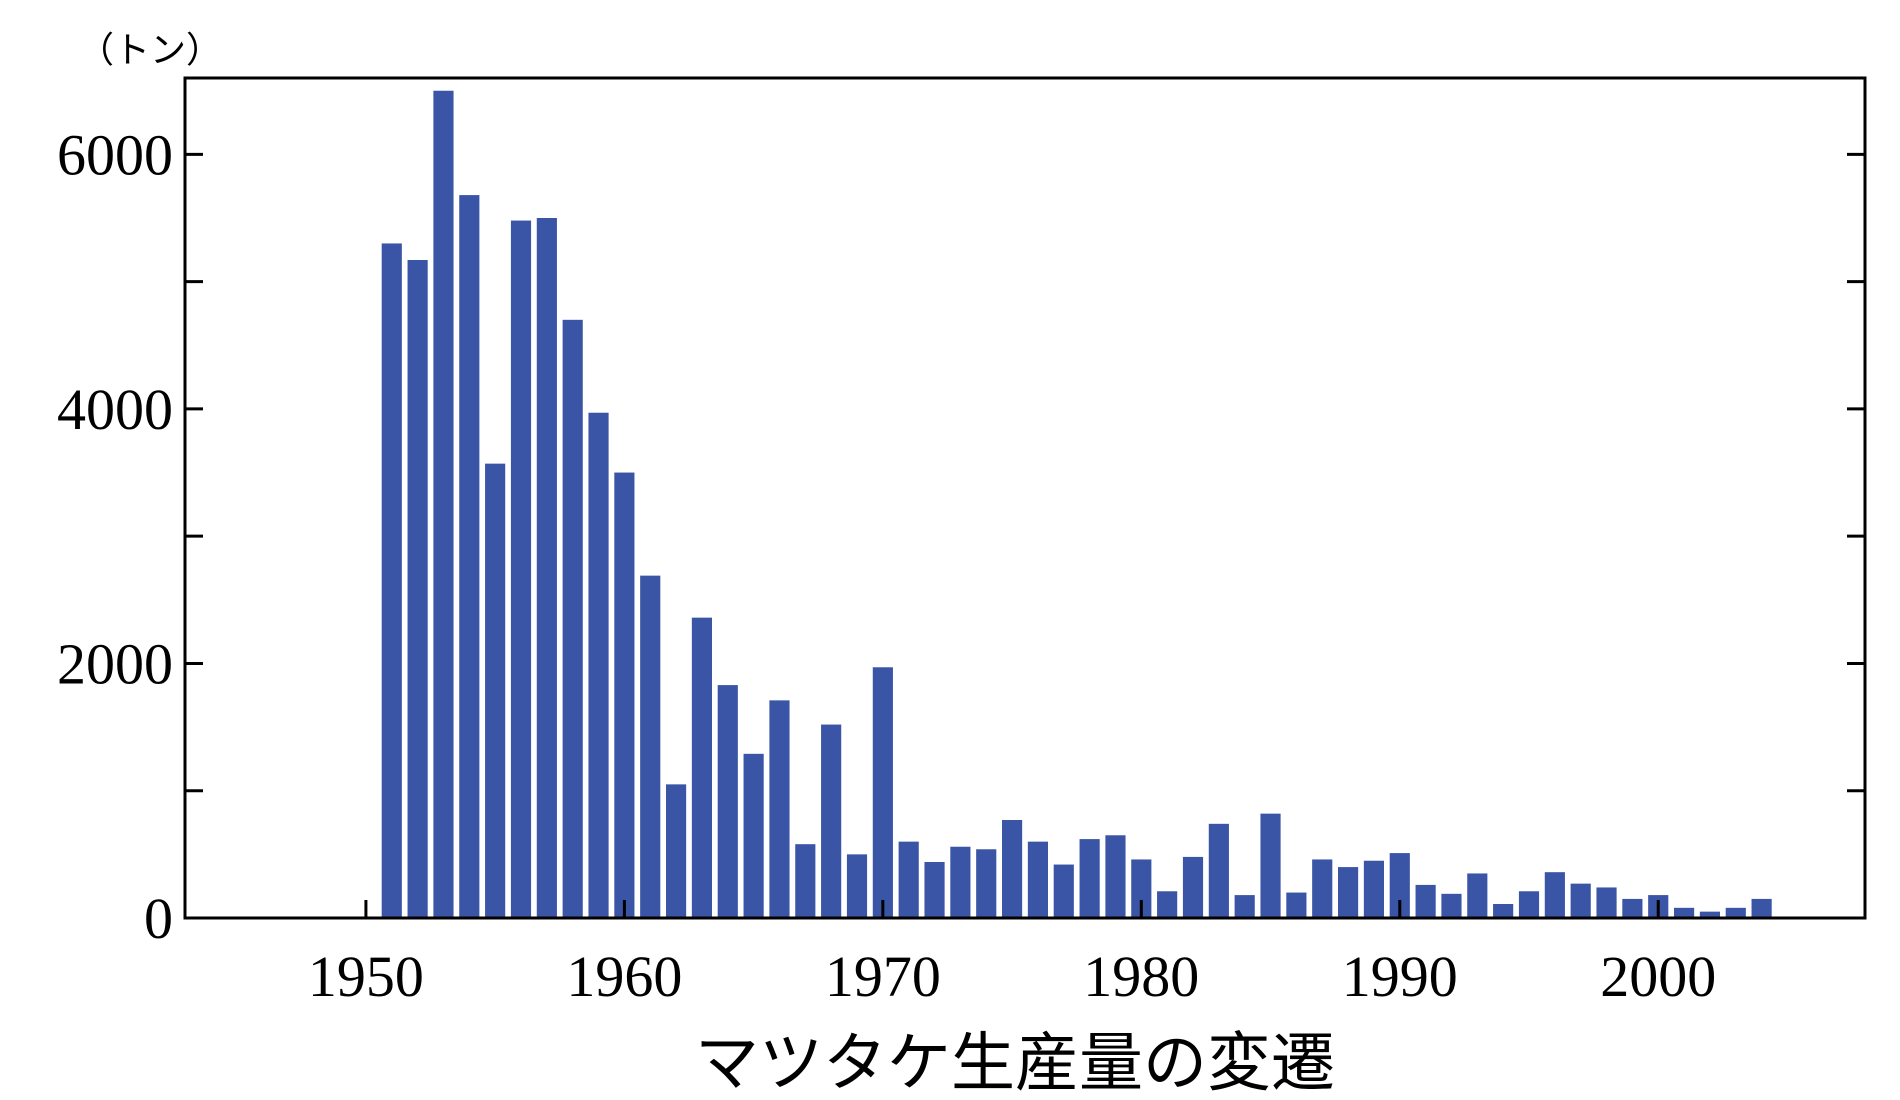 Image resolution: width=1900 pixels, height=1100 pixels. I want to click on chart-title: マツタケ生産量の変遷, so click(1015, 1063).